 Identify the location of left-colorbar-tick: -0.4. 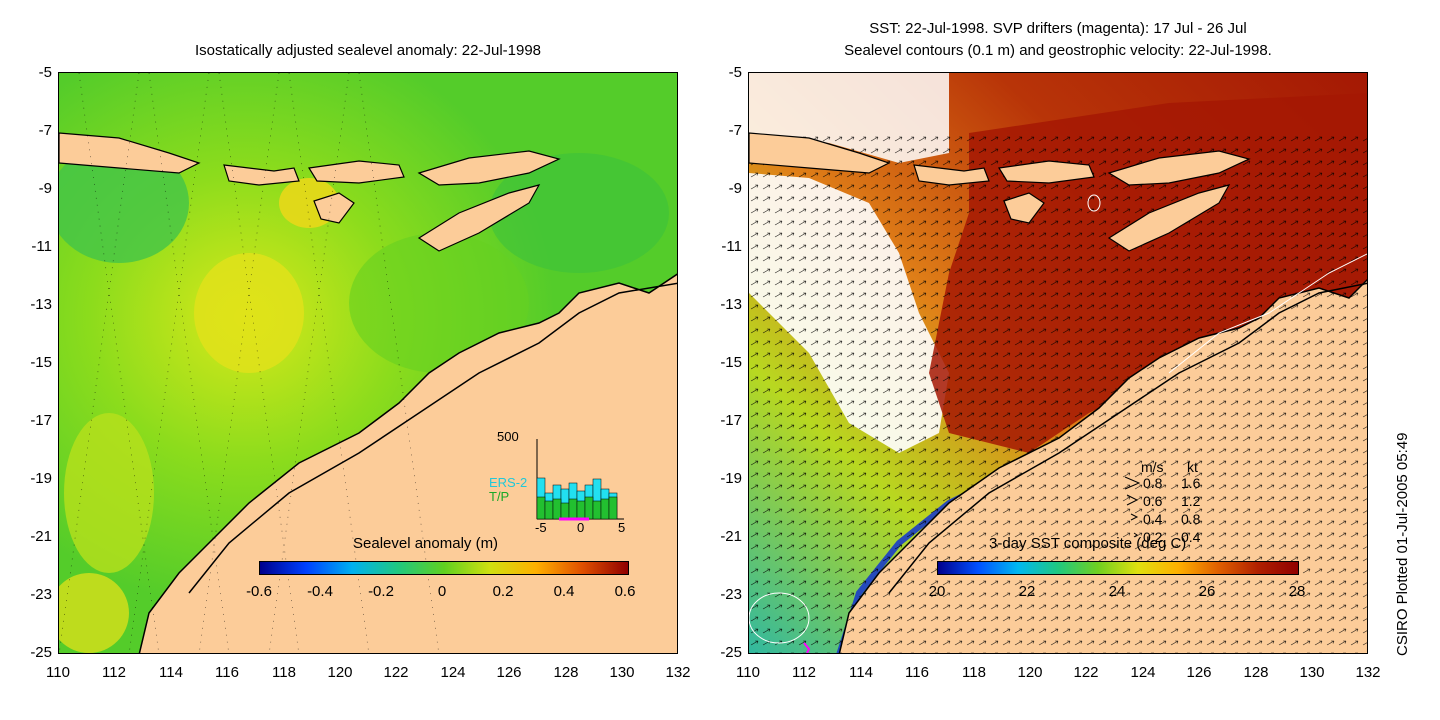
(320, 591).